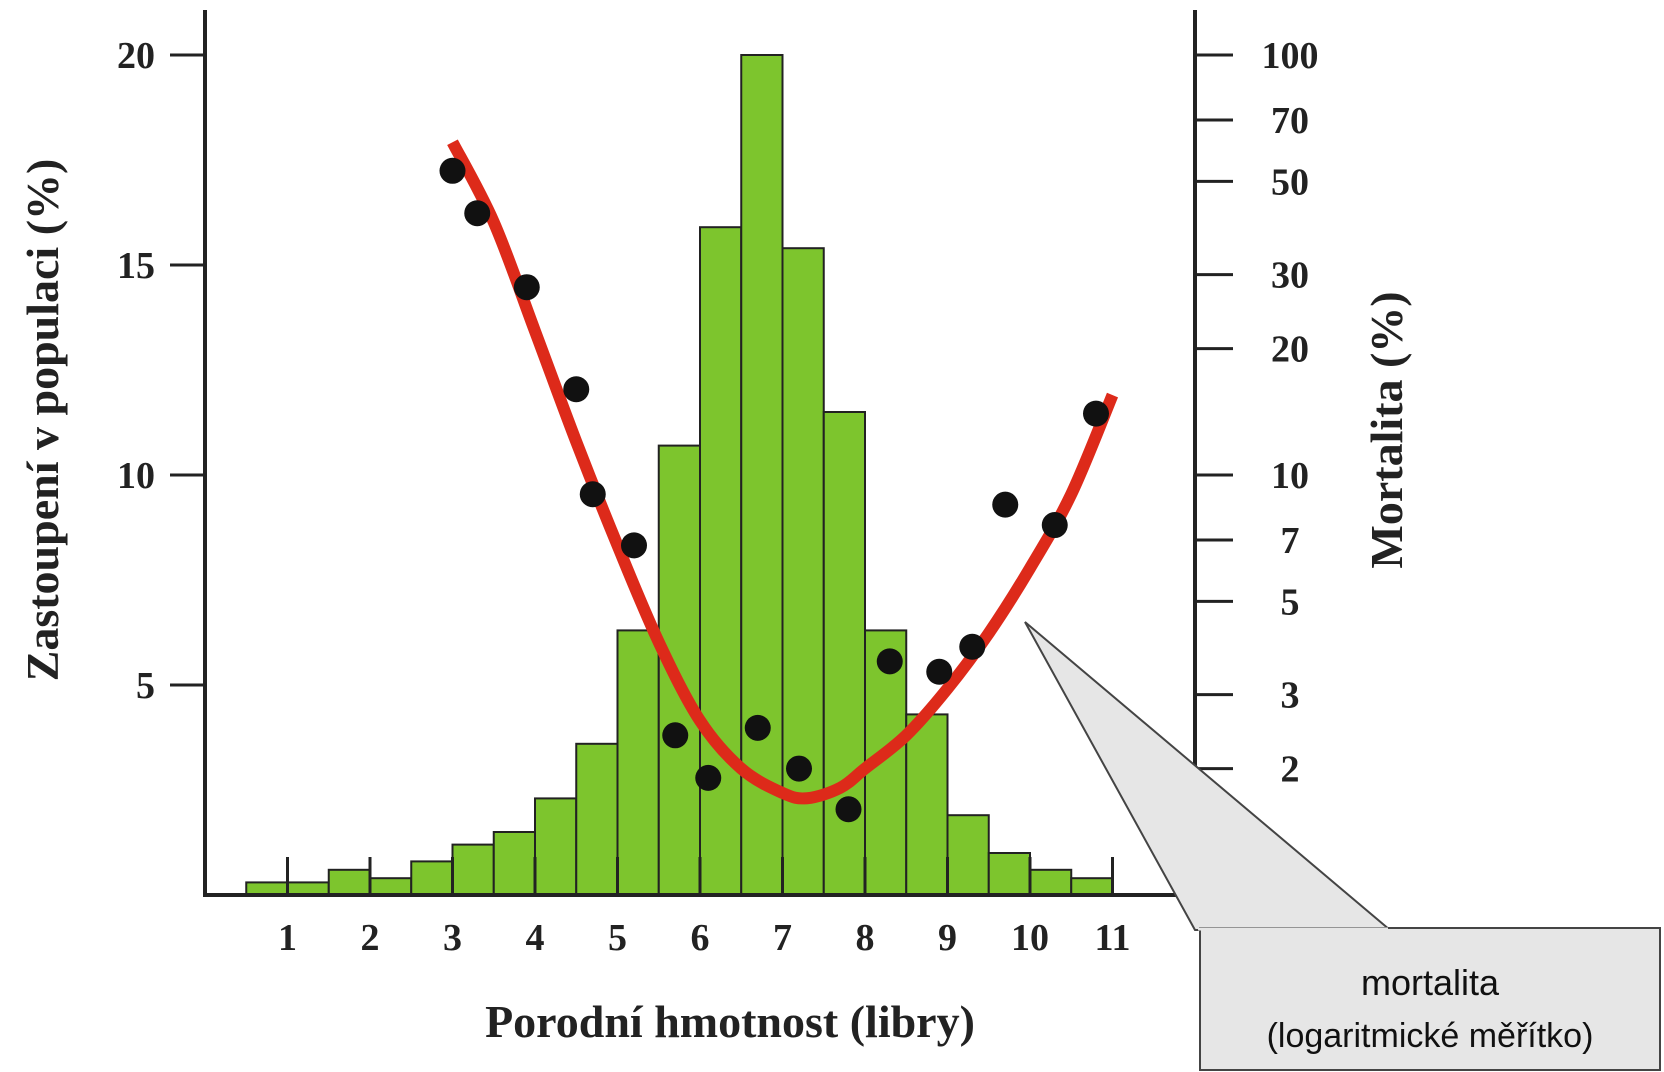  What do you see at coordinates (1430, 982) in the screenshot?
I see `callout-line-1: mortalita` at bounding box center [1430, 982].